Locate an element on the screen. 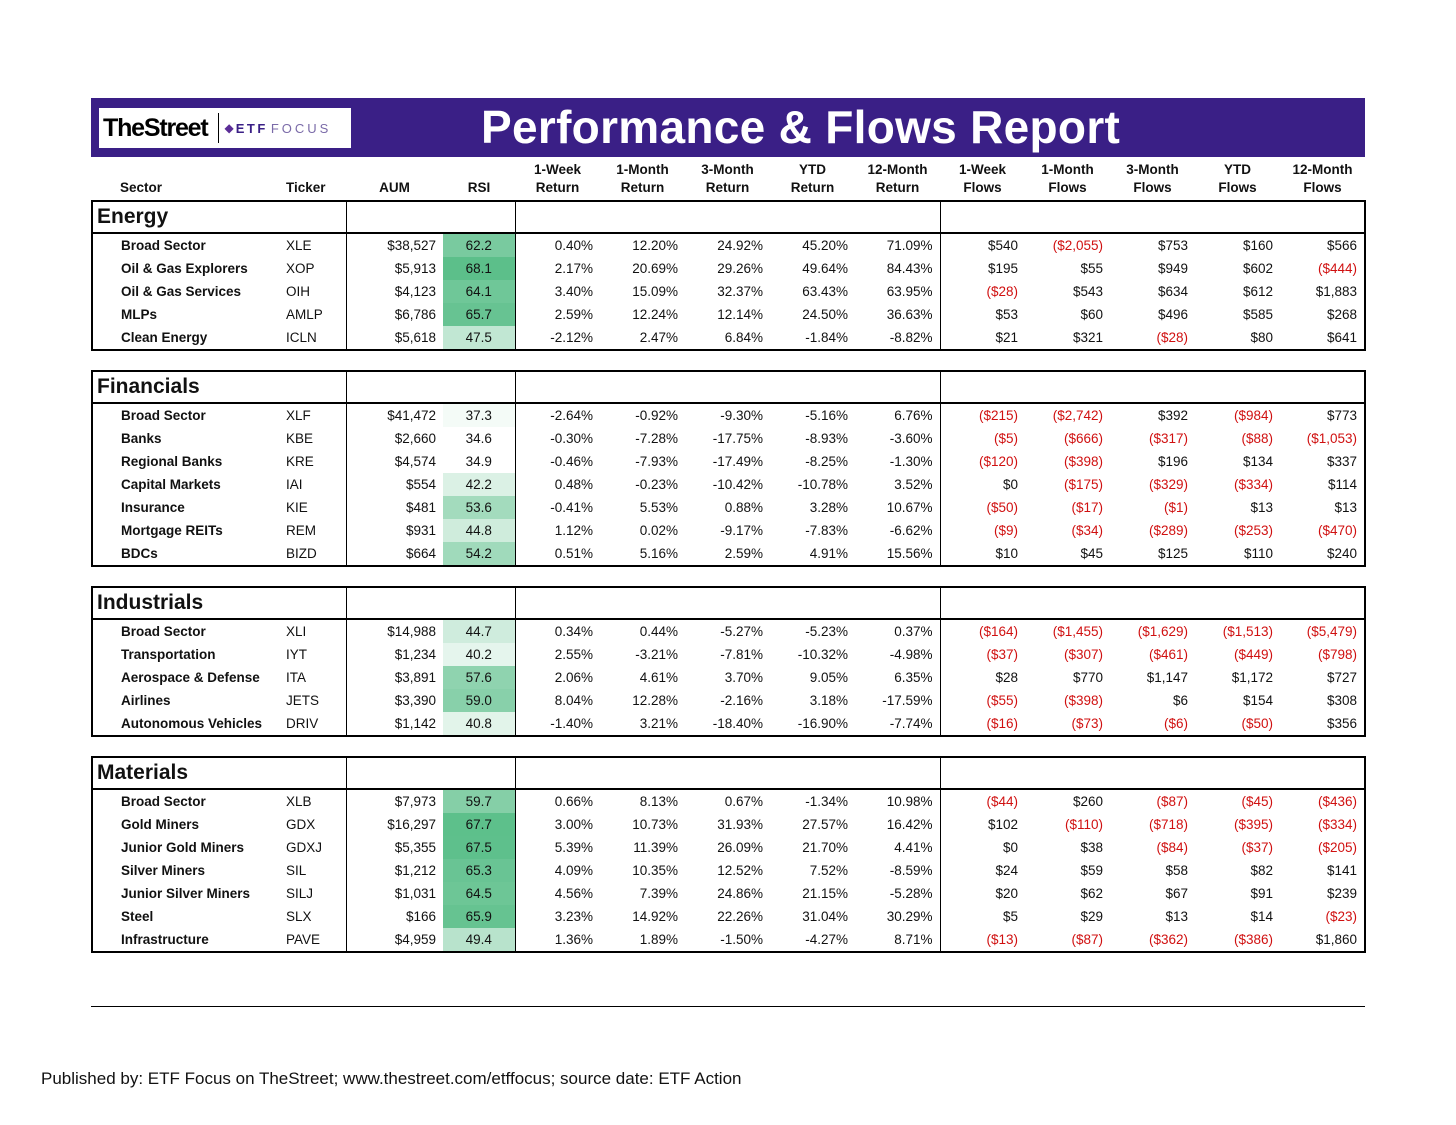 This screenshot has height=1125, width=1456. ticker-cell: BIZD is located at coordinates (316, 554).